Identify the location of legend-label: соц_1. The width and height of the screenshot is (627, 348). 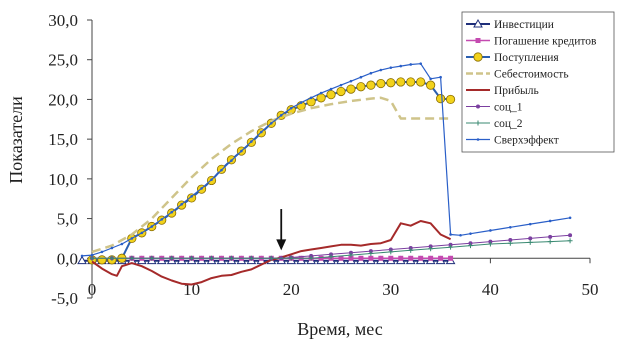
(508, 108).